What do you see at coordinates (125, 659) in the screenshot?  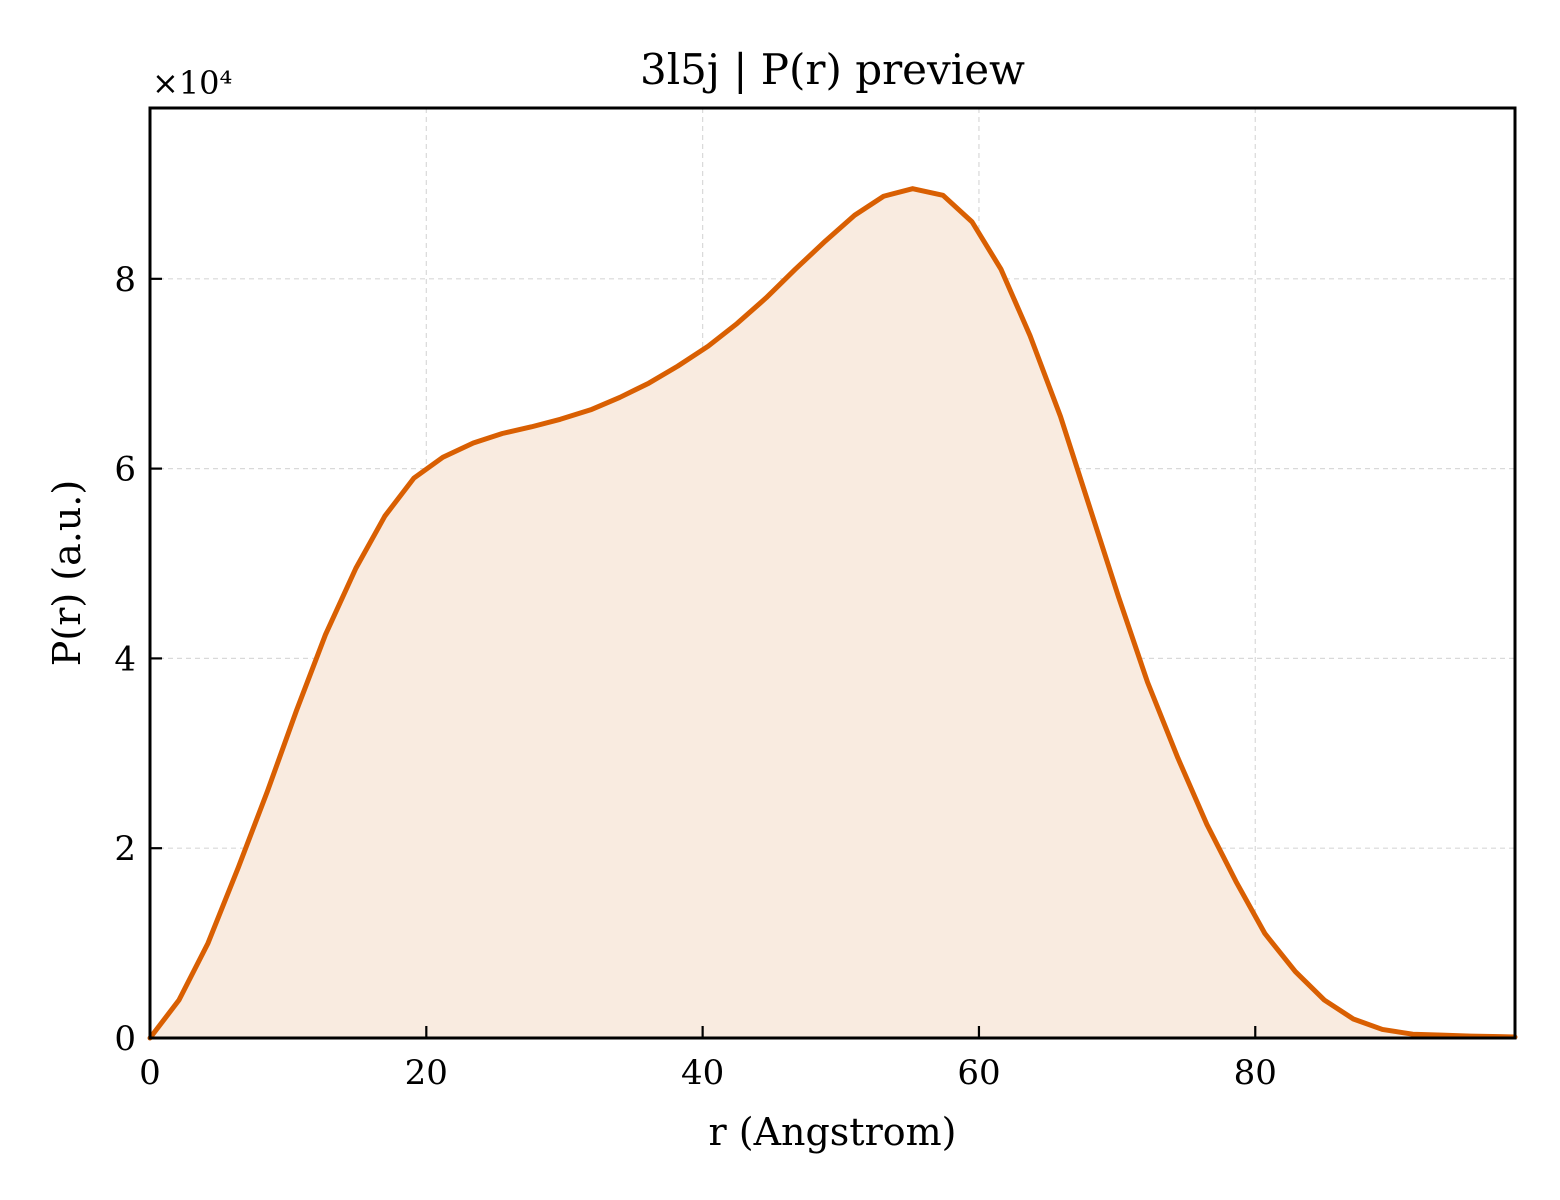 I see `y-tick-label: 4` at bounding box center [125, 659].